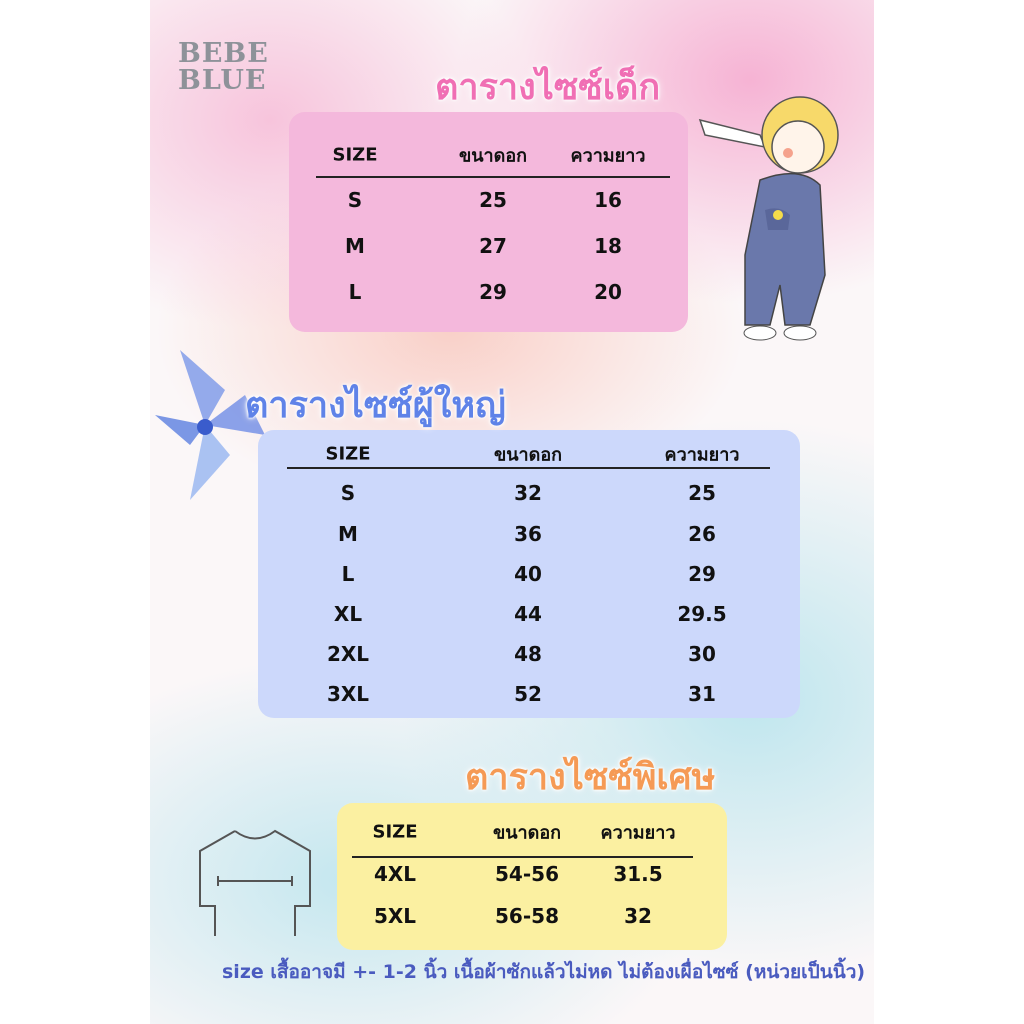  What do you see at coordinates (638, 916) in the screenshot?
I see `special-table-cell: 32` at bounding box center [638, 916].